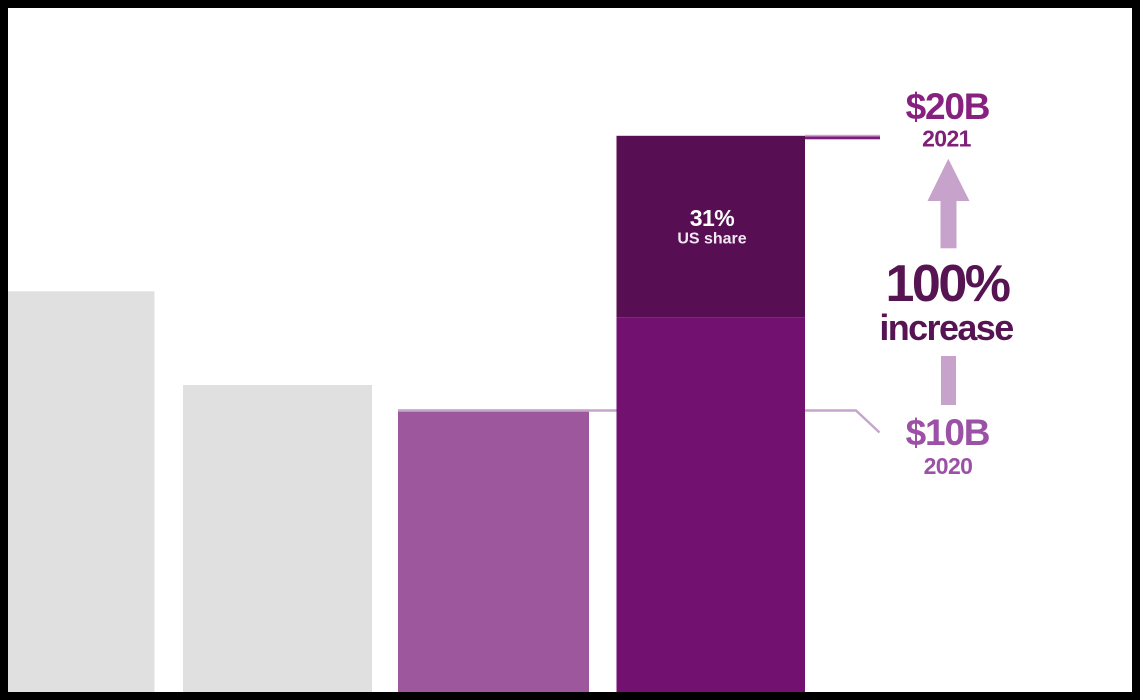  What do you see at coordinates (948, 432) in the screenshot?
I see `svg-text: $10B` at bounding box center [948, 432].